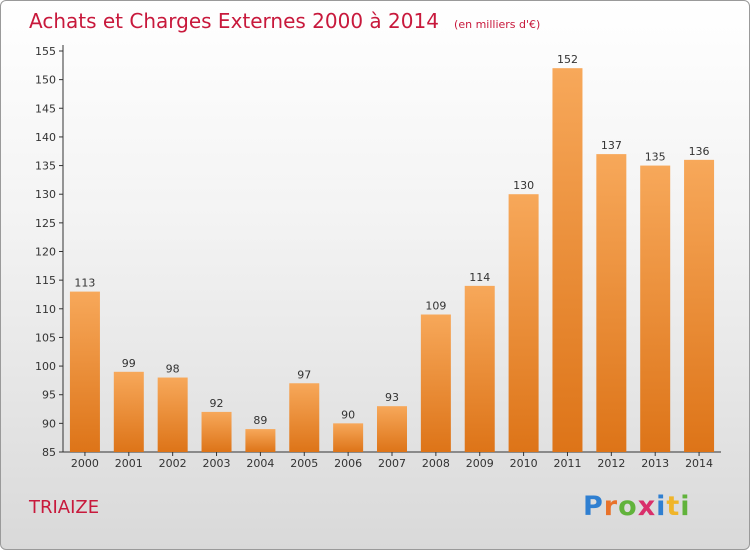 The width and height of the screenshot is (750, 550). What do you see at coordinates (348, 414) in the screenshot?
I see `bar-value-label: 90` at bounding box center [348, 414].